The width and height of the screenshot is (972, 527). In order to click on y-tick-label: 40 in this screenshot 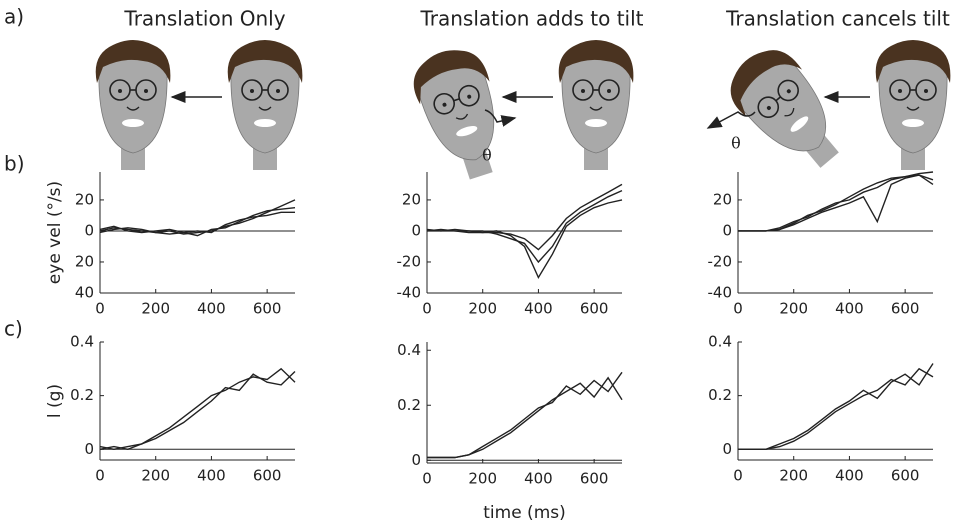, I will do `click(84, 293)`.